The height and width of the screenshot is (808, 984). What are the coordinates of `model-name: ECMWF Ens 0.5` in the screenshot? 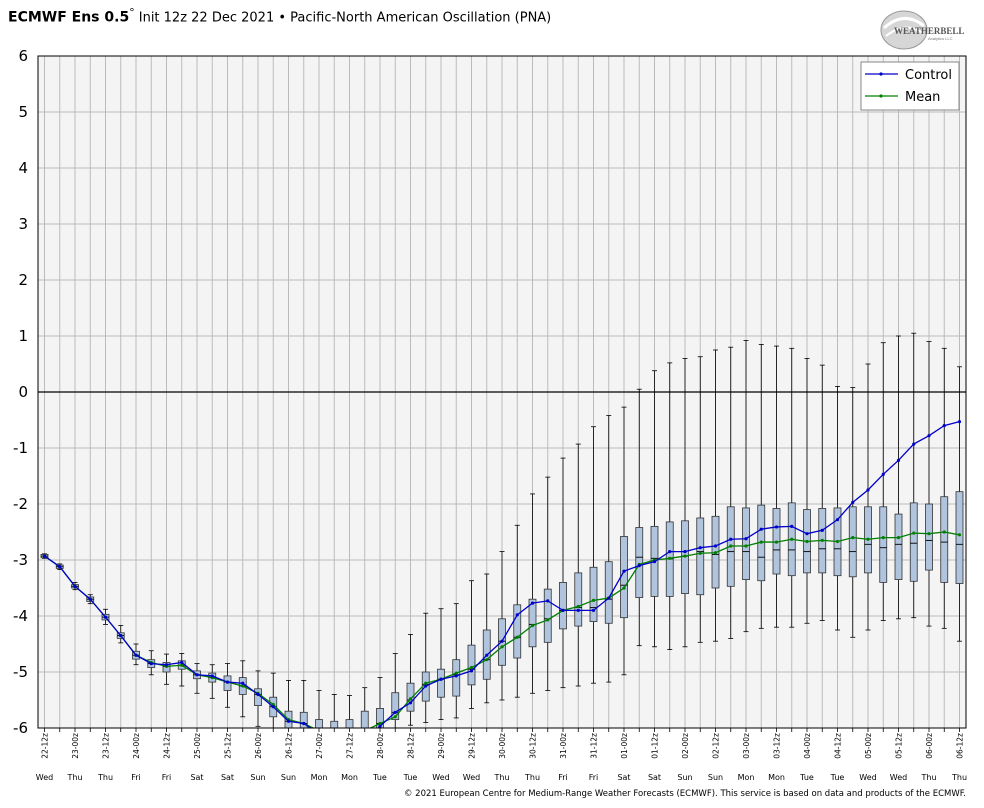 It's located at (69, 17).